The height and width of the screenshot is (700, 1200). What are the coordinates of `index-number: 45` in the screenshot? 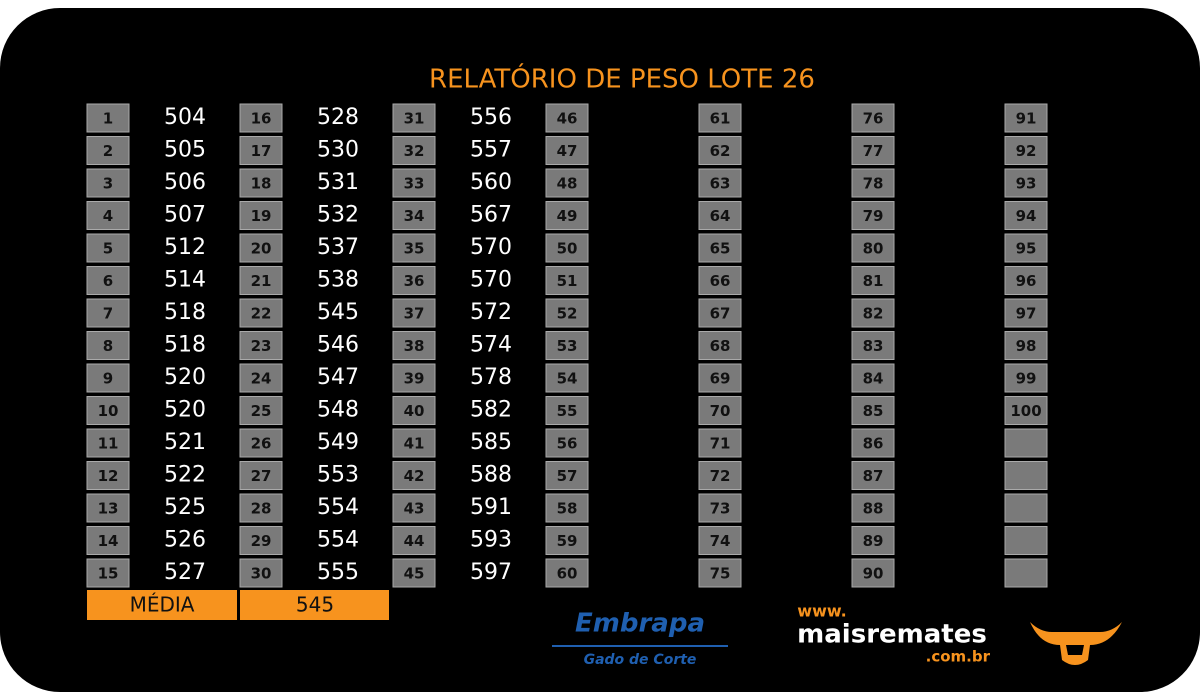 It's located at (414, 574).